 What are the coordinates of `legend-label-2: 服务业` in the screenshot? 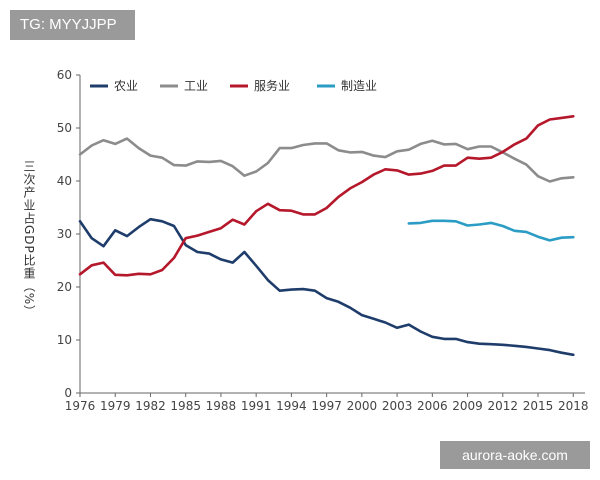 It's located at (272, 85).